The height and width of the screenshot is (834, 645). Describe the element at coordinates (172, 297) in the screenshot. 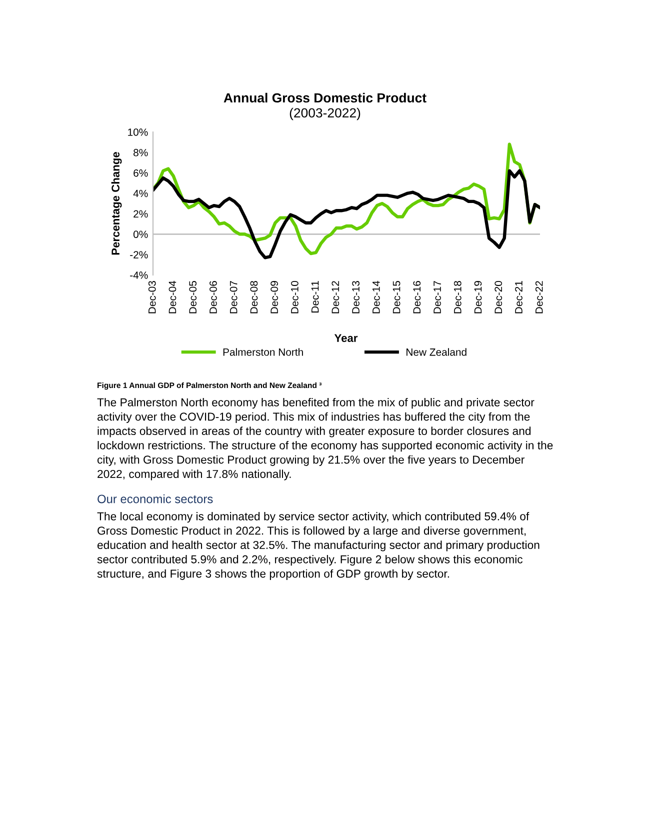

I see `x-tick-label: Dec-04` at that location.